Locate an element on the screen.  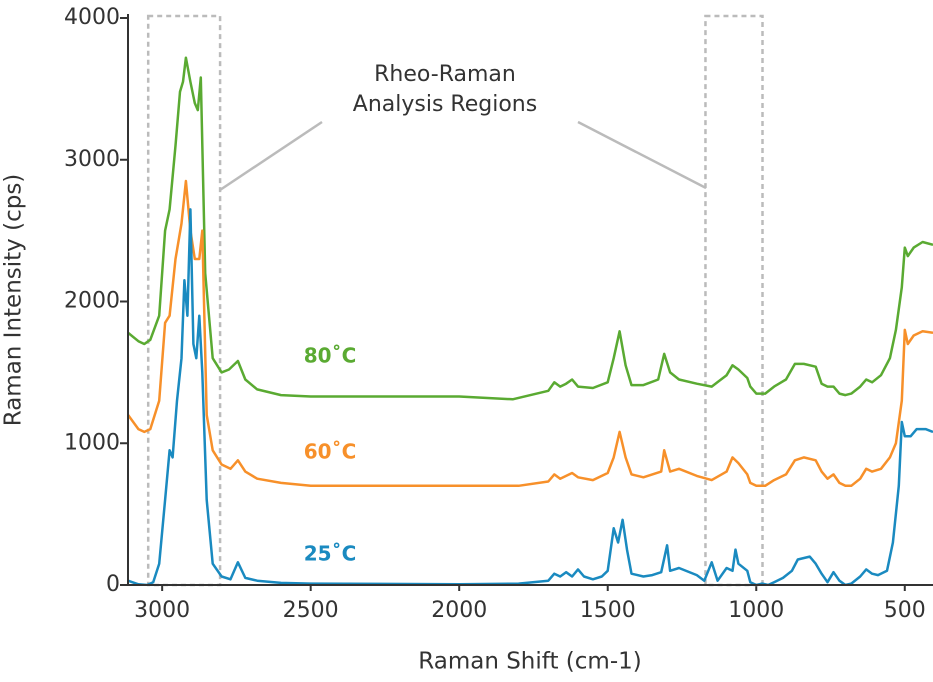
x-tick-label: 1000 is located at coordinates (756, 610).